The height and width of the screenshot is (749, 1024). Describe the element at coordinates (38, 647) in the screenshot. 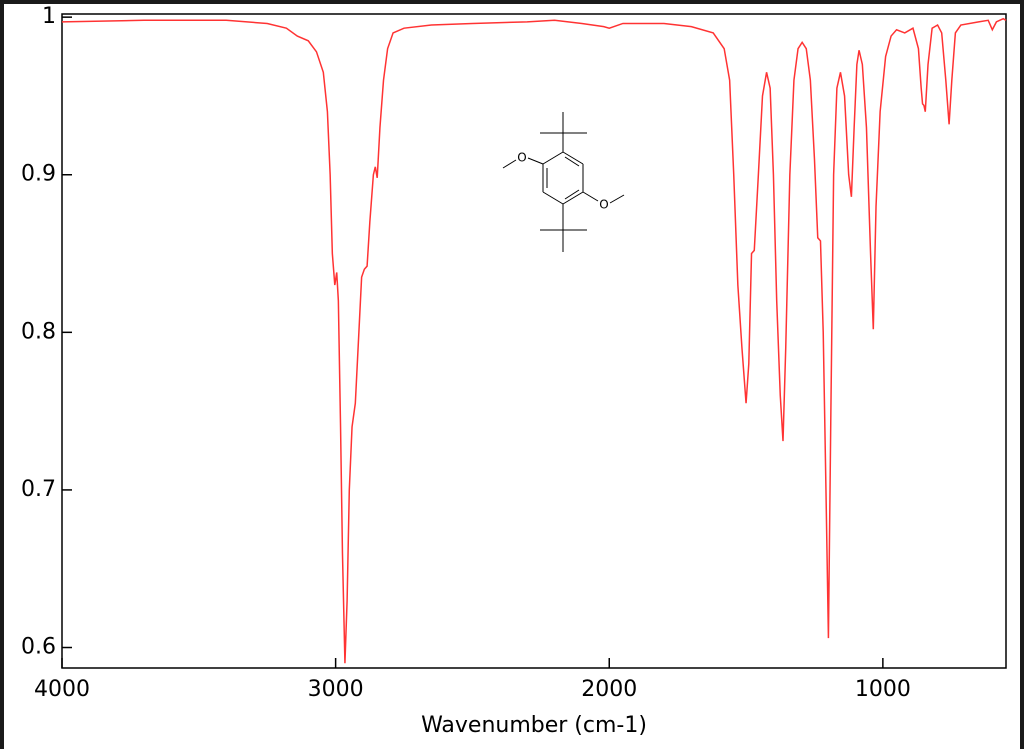

I see `y-tick-label: 0.6` at that location.